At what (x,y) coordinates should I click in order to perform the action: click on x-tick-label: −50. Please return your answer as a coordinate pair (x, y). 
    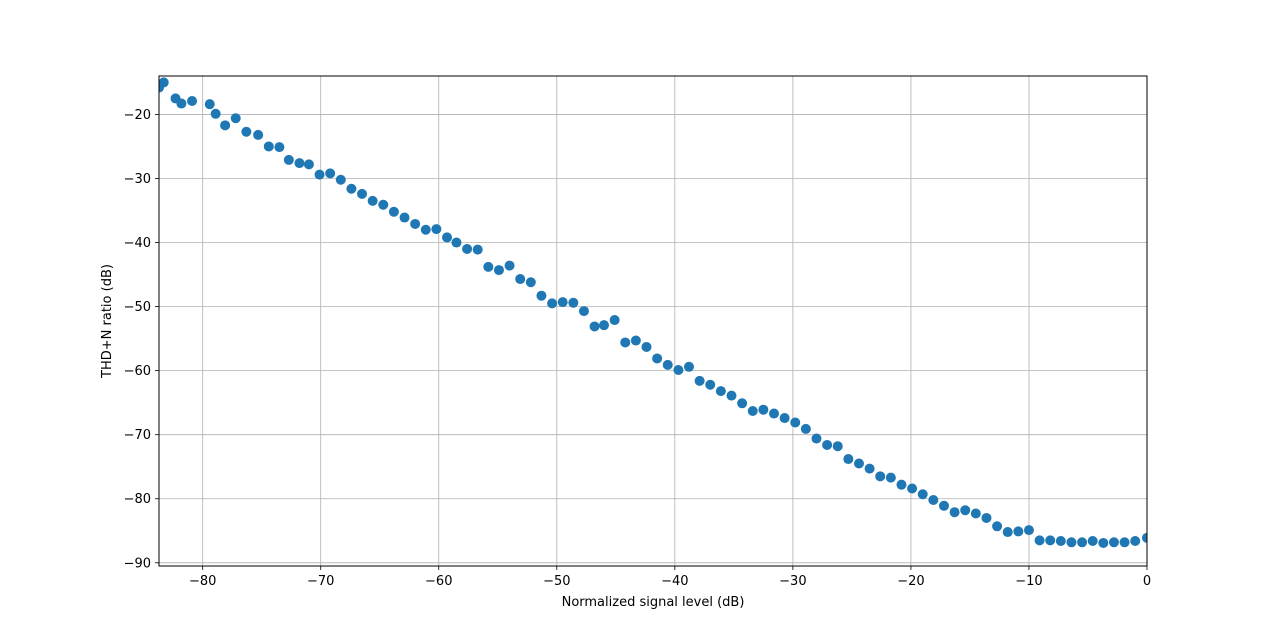
    Looking at the image, I should click on (556, 581).